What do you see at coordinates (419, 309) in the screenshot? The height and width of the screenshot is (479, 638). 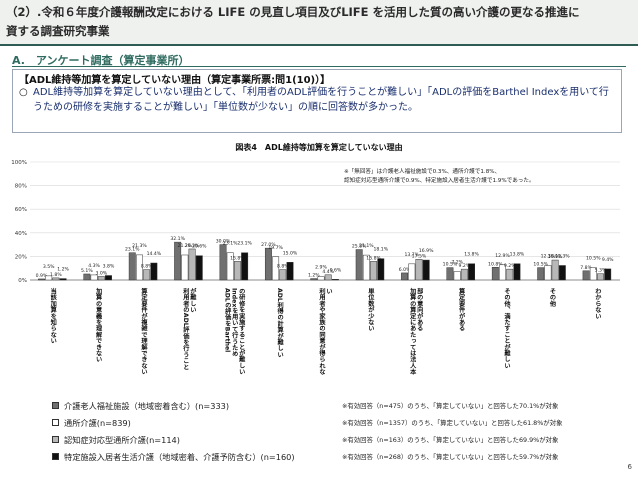 I see `category-label: 部の意向がある` at bounding box center [419, 309].